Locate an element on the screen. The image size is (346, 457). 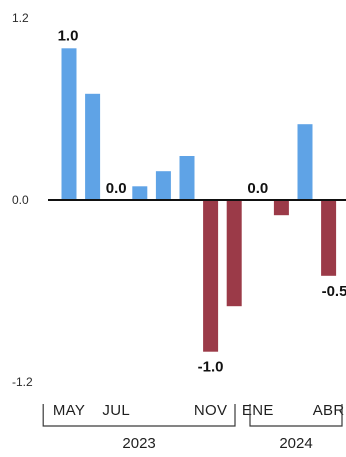
y-axis-ticks: 1.2 0.0 -1.2 is located at coordinates (22, 200).